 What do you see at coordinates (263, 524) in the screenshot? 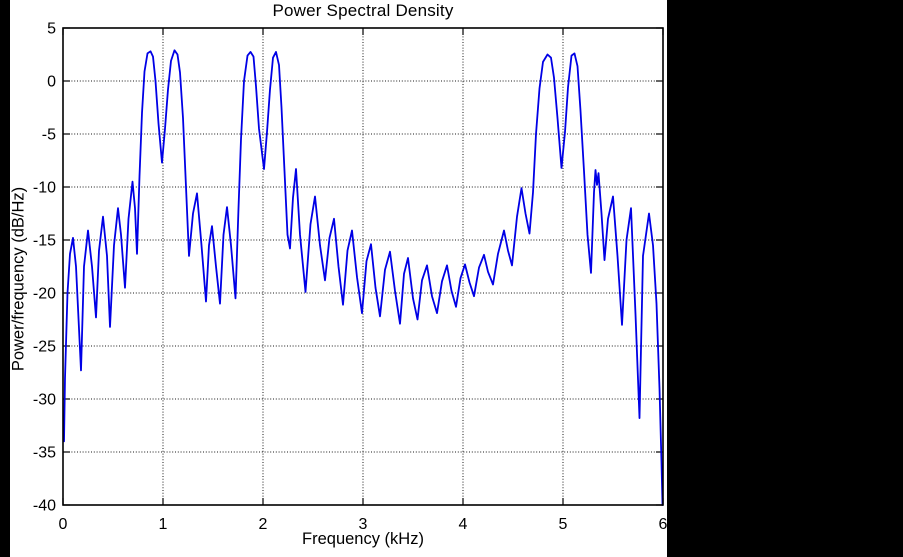
I see `x-tick-label: 2` at bounding box center [263, 524].